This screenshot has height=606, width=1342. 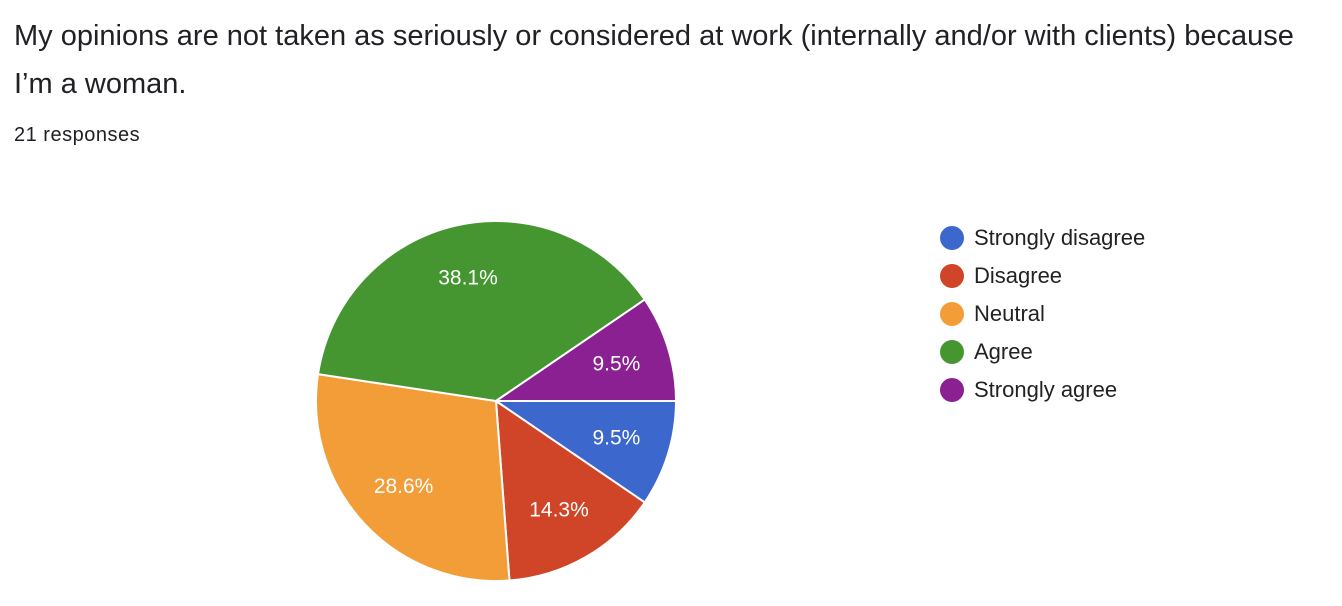 I want to click on slice-label-strongly-agree: 9.5%, so click(x=616, y=363).